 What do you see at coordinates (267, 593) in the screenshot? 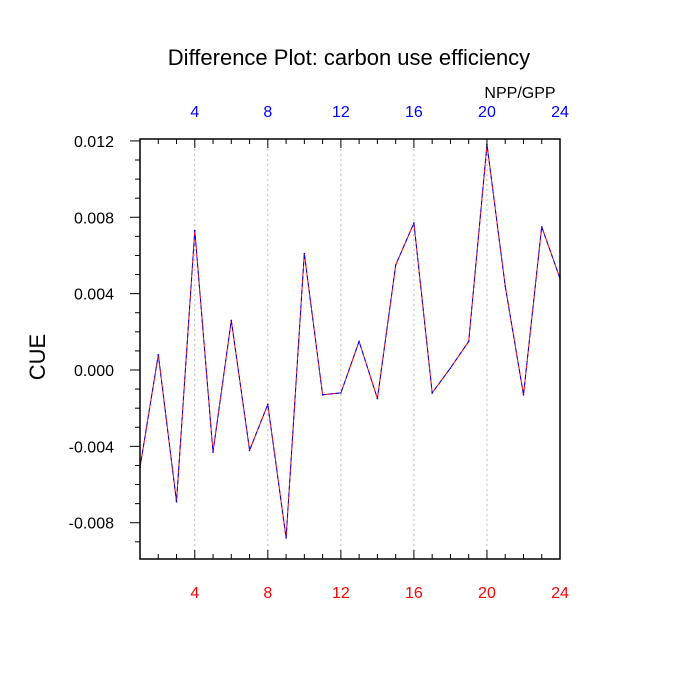
I see `x-tick-label-bottom: 8` at bounding box center [267, 593].